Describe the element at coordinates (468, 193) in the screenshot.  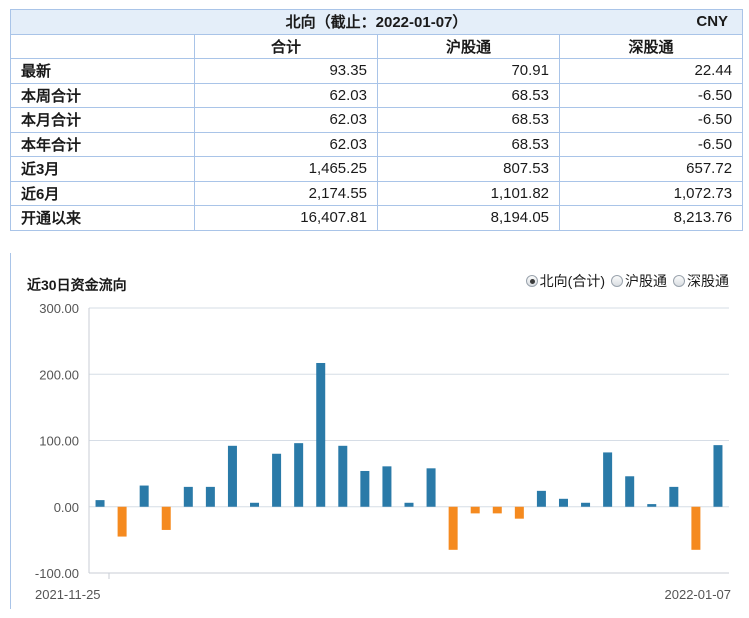
I see `cell-shanghai: 1,101.82` at that location.